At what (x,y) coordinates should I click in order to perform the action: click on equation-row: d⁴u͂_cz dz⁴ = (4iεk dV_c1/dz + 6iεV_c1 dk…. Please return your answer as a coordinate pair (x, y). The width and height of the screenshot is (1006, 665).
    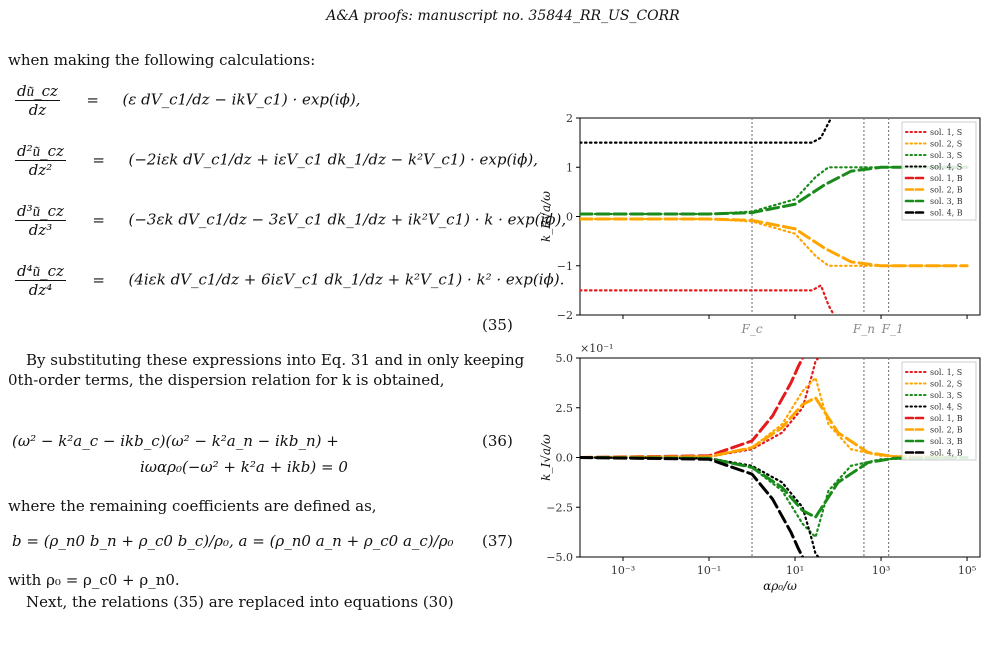
    Looking at the image, I should click on (290, 280).